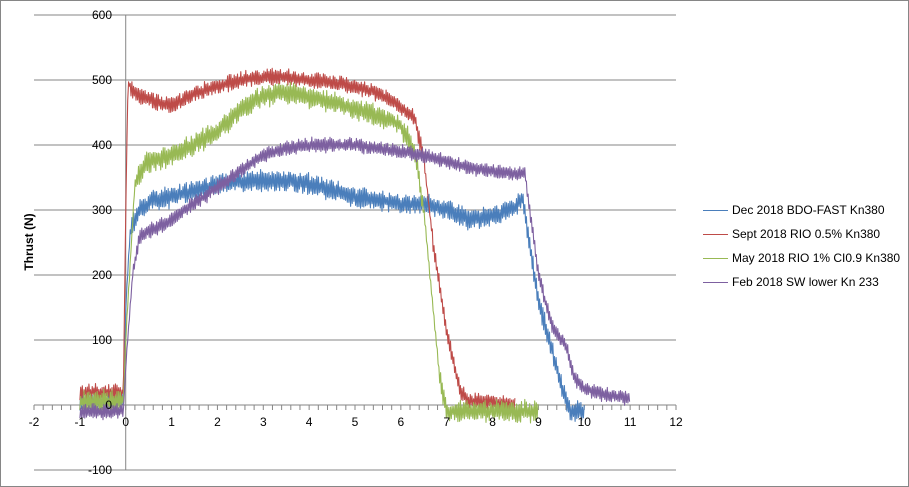 The width and height of the screenshot is (909, 487). What do you see at coordinates (102, 145) in the screenshot?
I see `y-tick-label: 400` at bounding box center [102, 145].